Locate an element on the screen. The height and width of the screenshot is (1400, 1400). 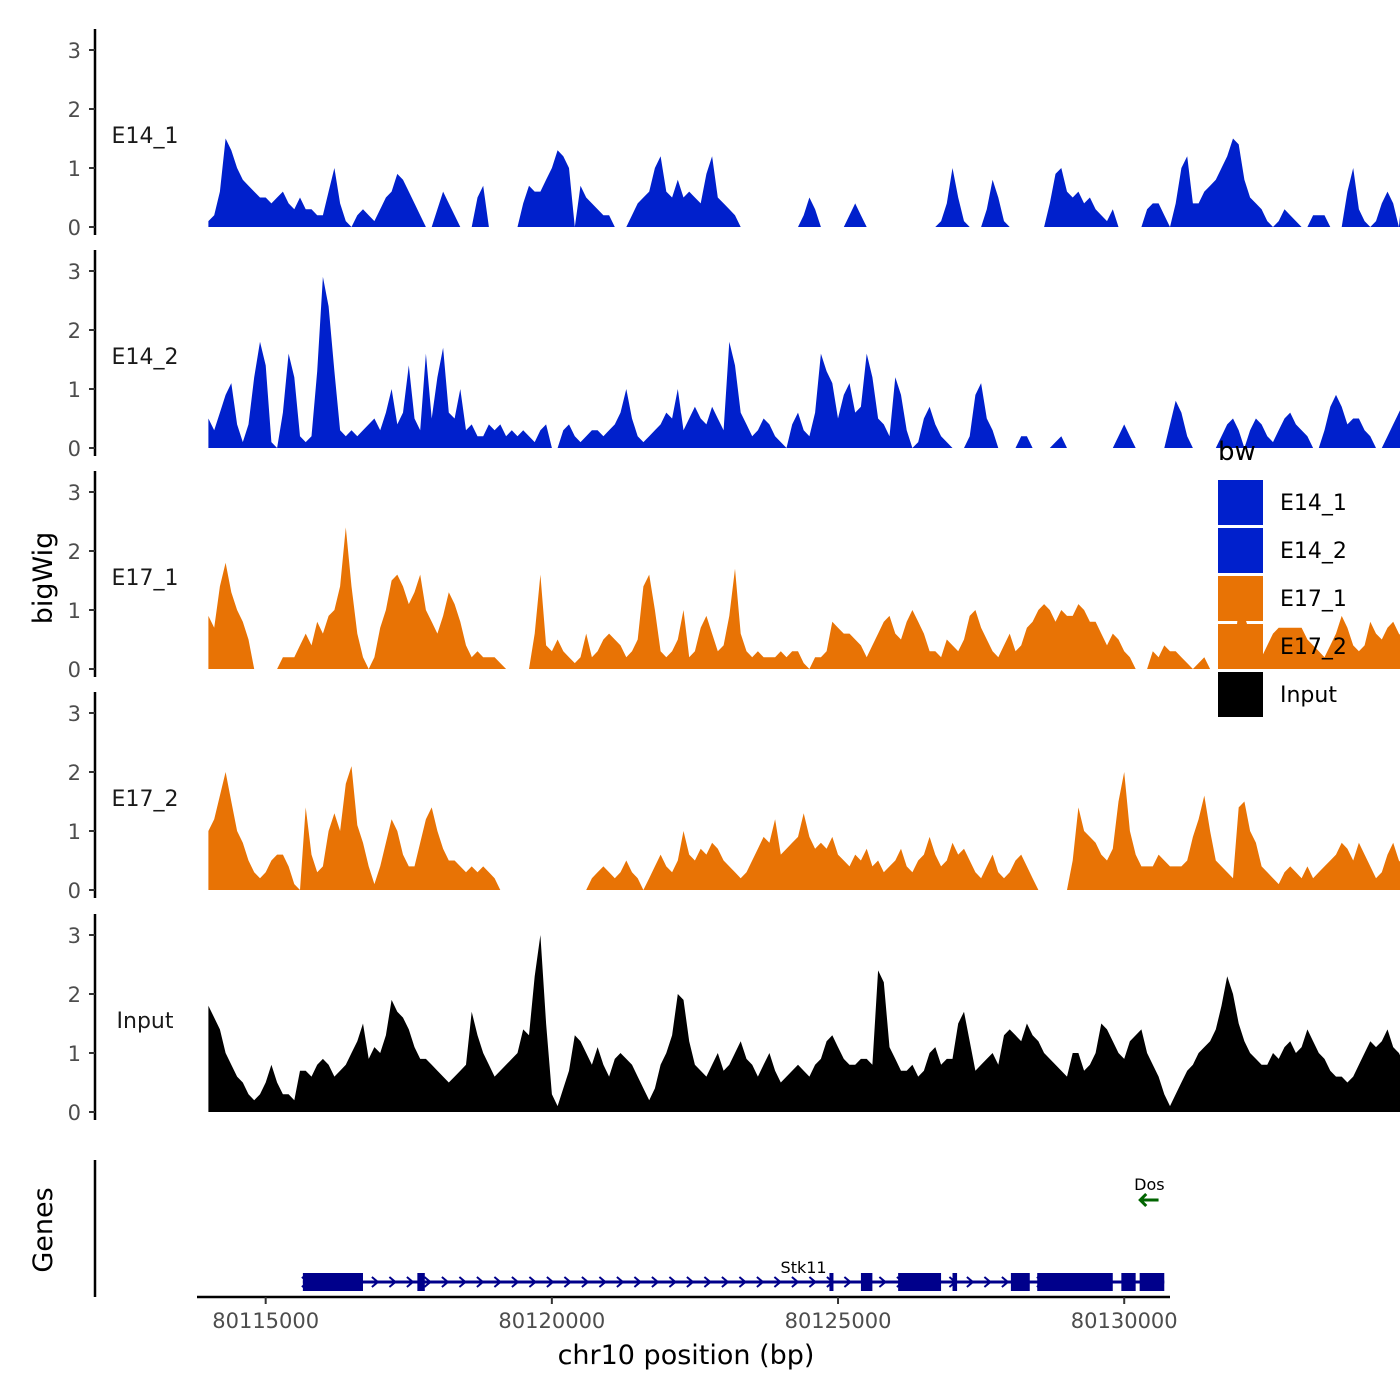
legend-title: bw is located at coordinates (1237, 452).